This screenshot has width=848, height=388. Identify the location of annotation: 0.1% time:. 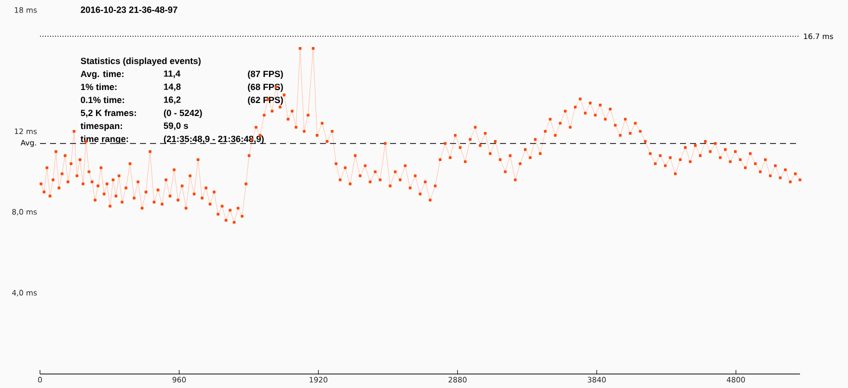
(102, 100).